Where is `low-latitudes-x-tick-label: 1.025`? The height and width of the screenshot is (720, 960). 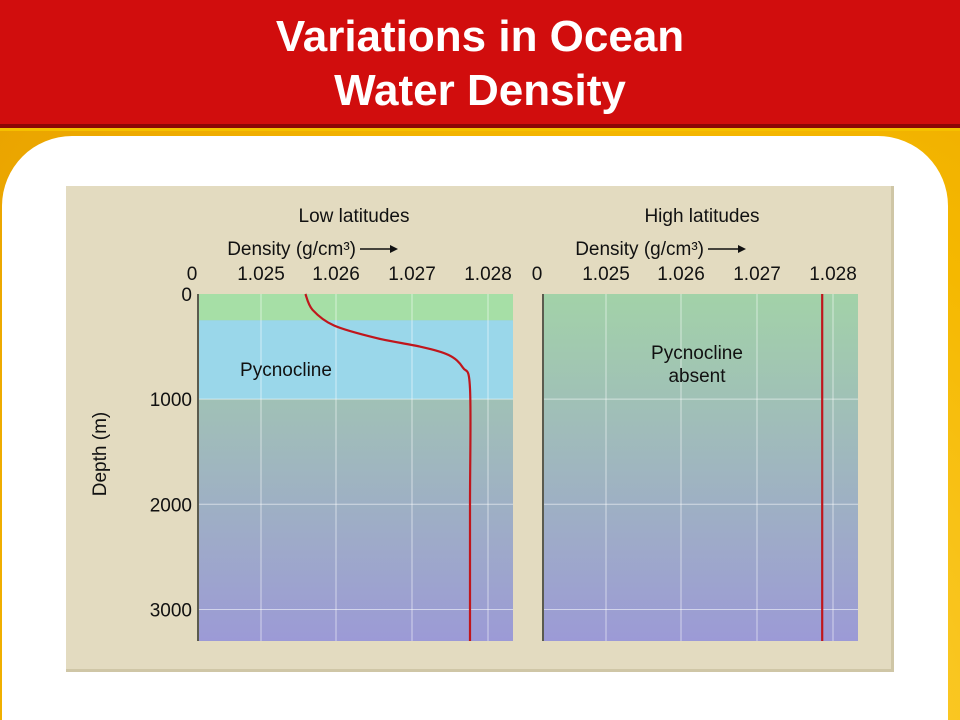
low-latitudes-x-tick-label: 1.025 is located at coordinates (261, 274).